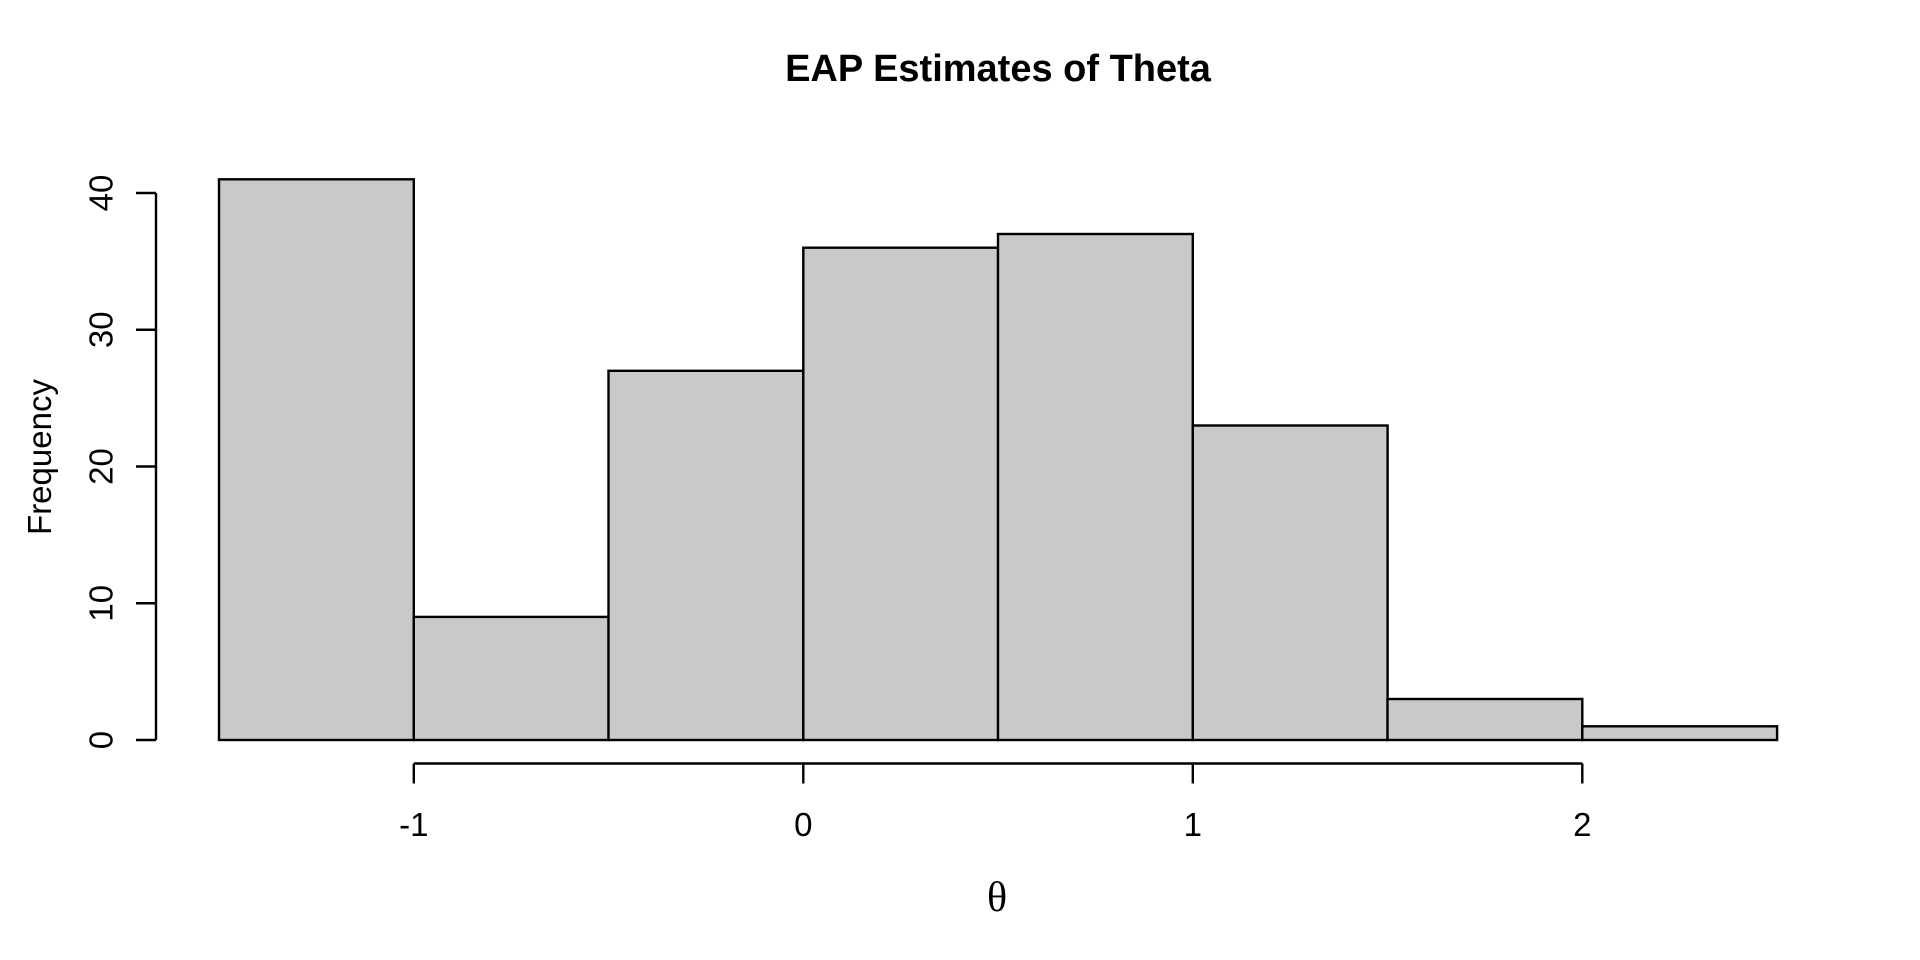 This screenshot has width=1920, height=960. Describe the element at coordinates (101, 603) in the screenshot. I see `y-axis-tick-label: 10` at that location.